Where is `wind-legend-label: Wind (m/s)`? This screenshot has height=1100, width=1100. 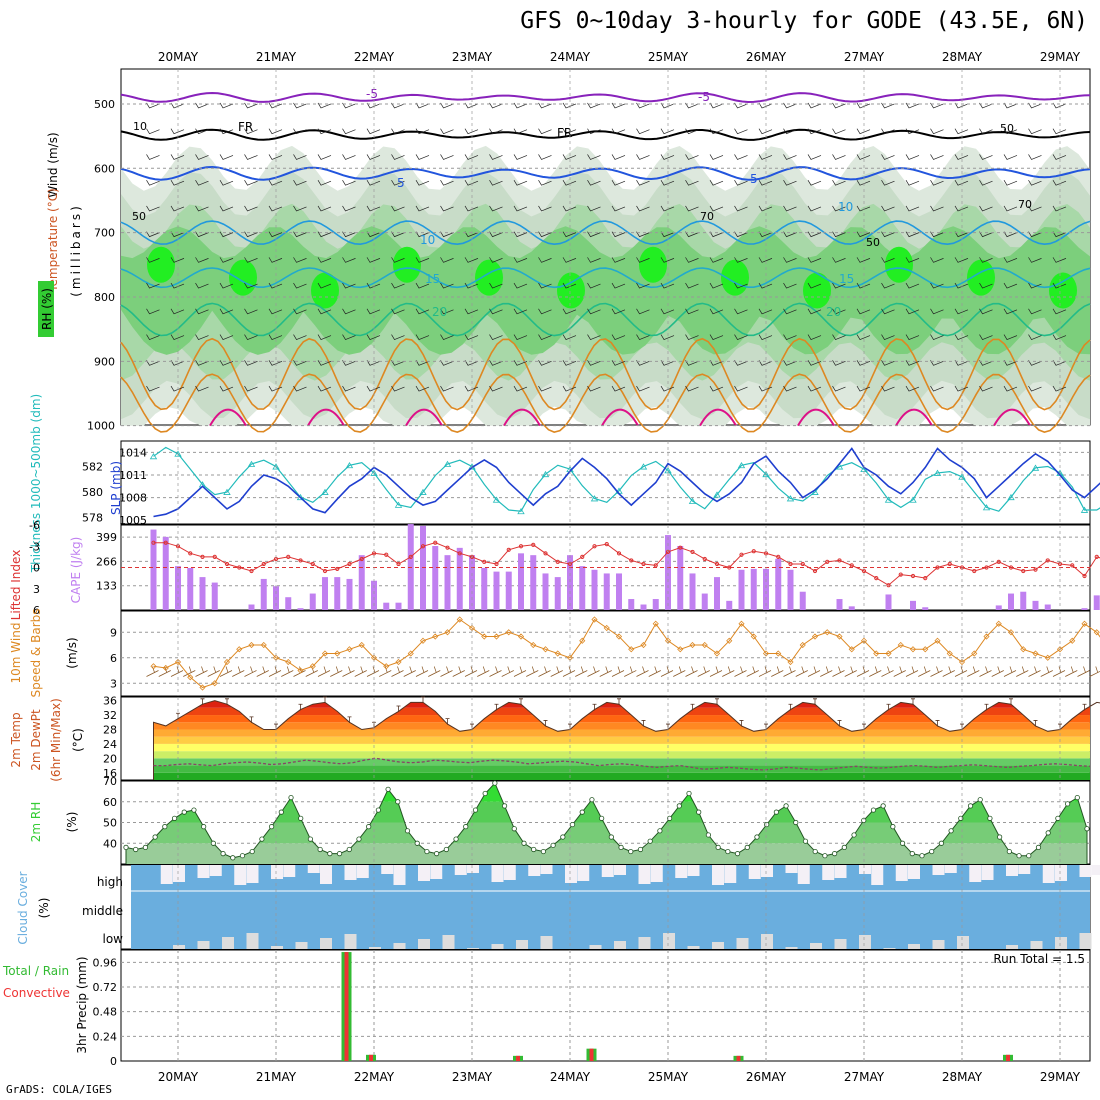
wind-legend-label: Wind (m/s) is located at coordinates (53, 164).